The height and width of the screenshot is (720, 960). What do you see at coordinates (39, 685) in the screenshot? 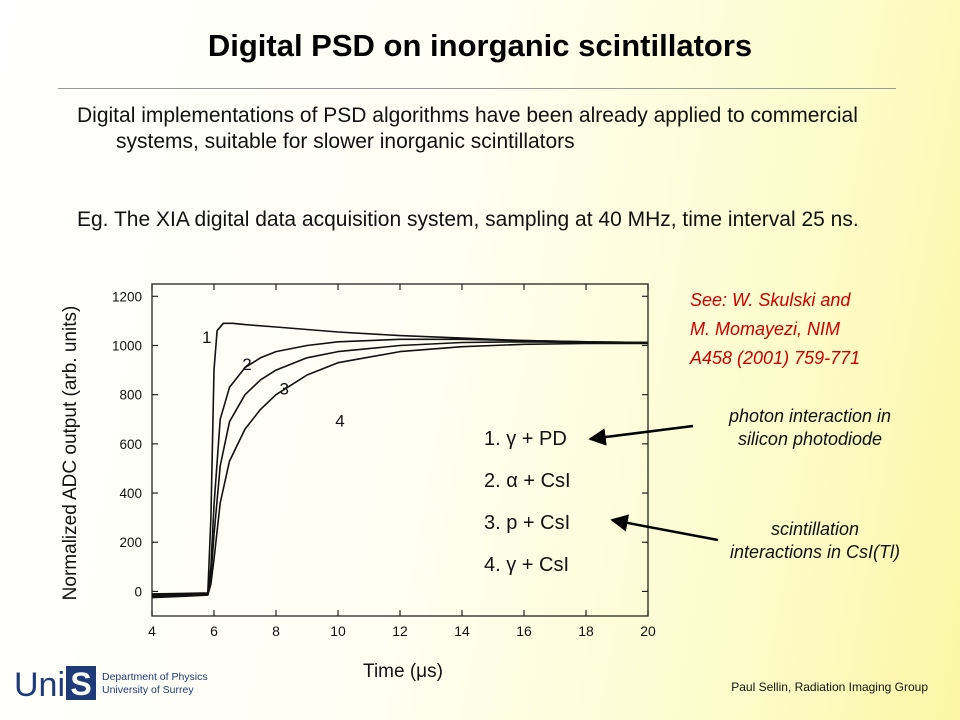
I see `logo-wordmark-uni: Uni` at bounding box center [39, 685].